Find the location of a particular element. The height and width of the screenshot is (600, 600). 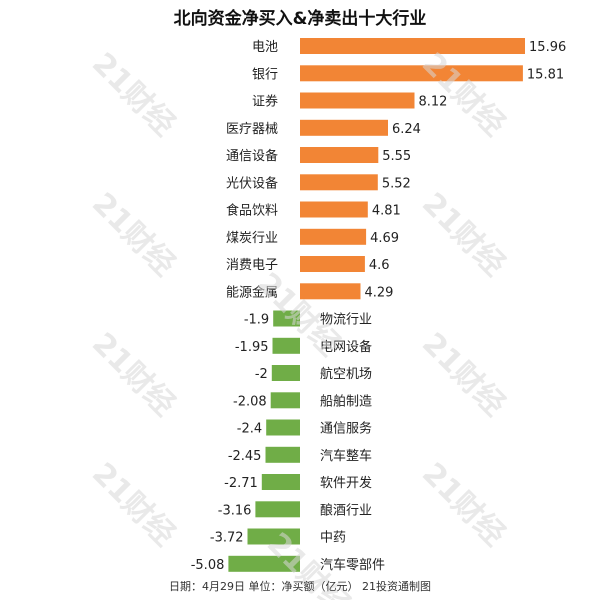

value-label: 4.81 is located at coordinates (386, 211).